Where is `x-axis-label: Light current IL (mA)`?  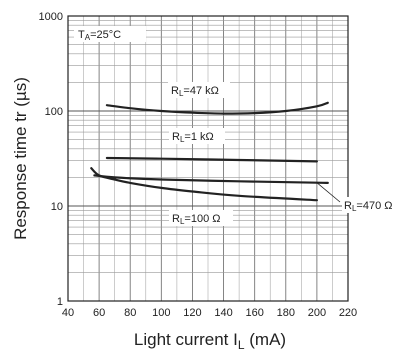 x-axis-label: Light current IL (mA) is located at coordinates (210, 341).